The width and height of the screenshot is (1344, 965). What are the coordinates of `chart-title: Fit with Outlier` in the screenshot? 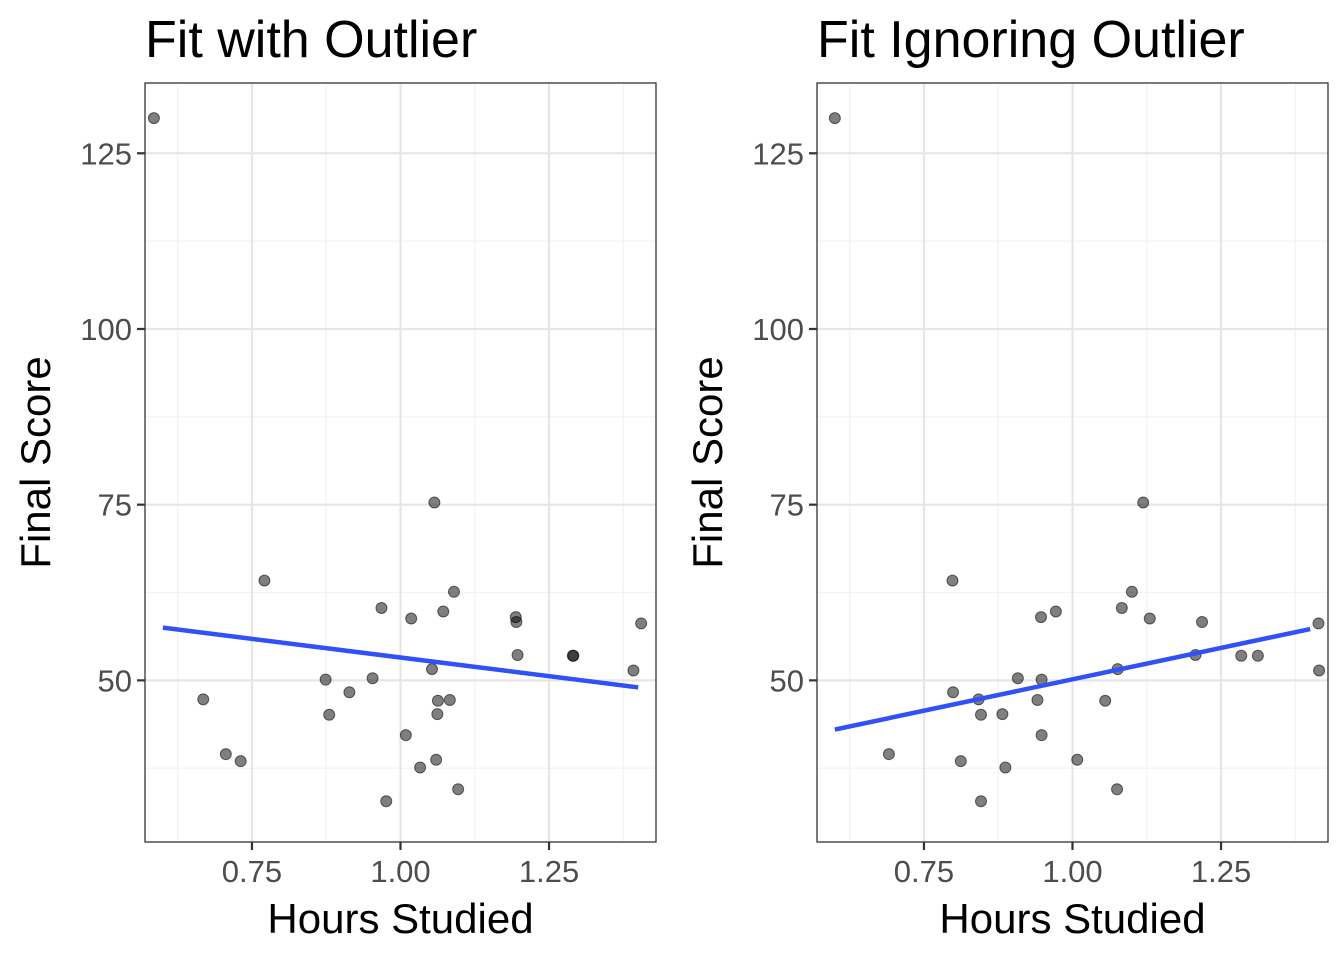 It's located at (311, 40).